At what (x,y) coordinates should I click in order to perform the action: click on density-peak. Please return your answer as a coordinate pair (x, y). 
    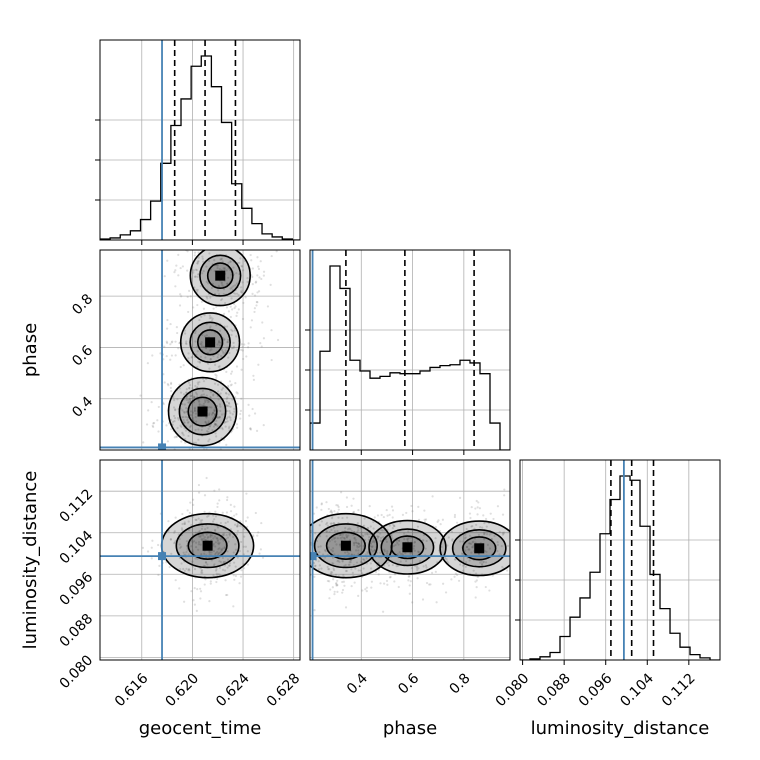
    Looking at the image, I should click on (345, 545).